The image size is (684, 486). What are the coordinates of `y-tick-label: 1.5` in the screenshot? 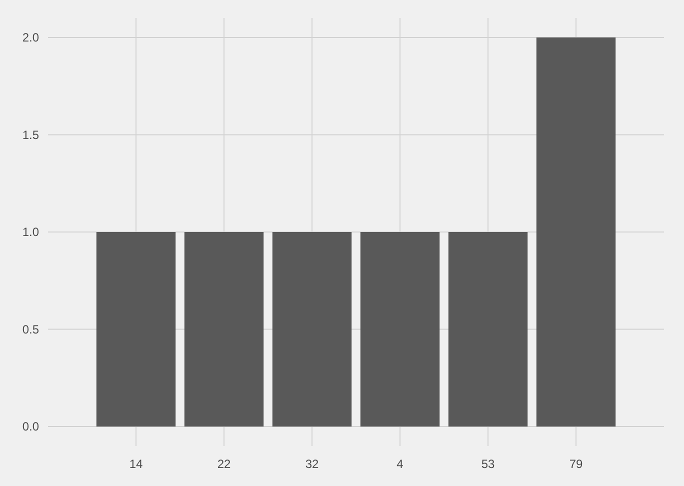 It's located at (31, 135).